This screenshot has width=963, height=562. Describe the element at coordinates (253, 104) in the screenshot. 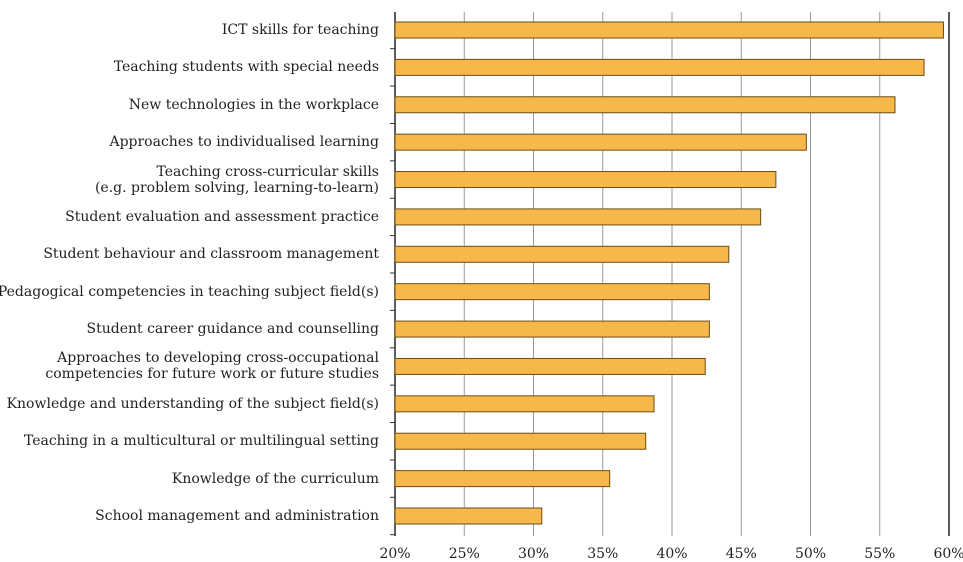

I see `y-tick-label: New technologies in the workplace` at that location.